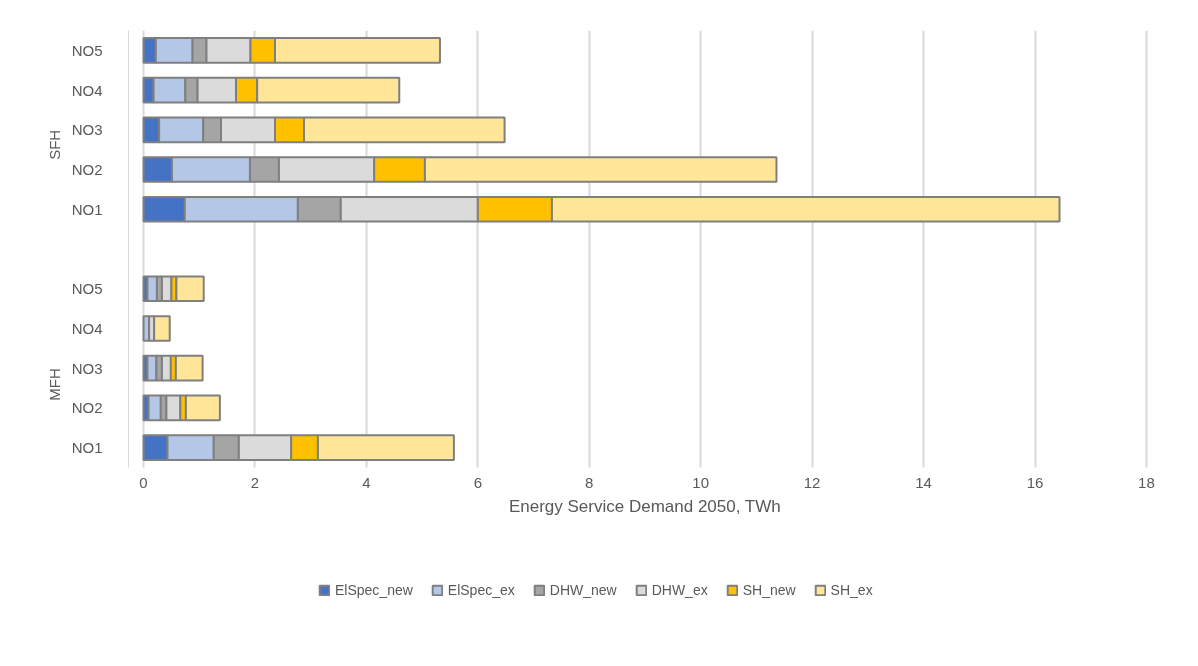  I want to click on legend-label: SH_ex, so click(851, 590).